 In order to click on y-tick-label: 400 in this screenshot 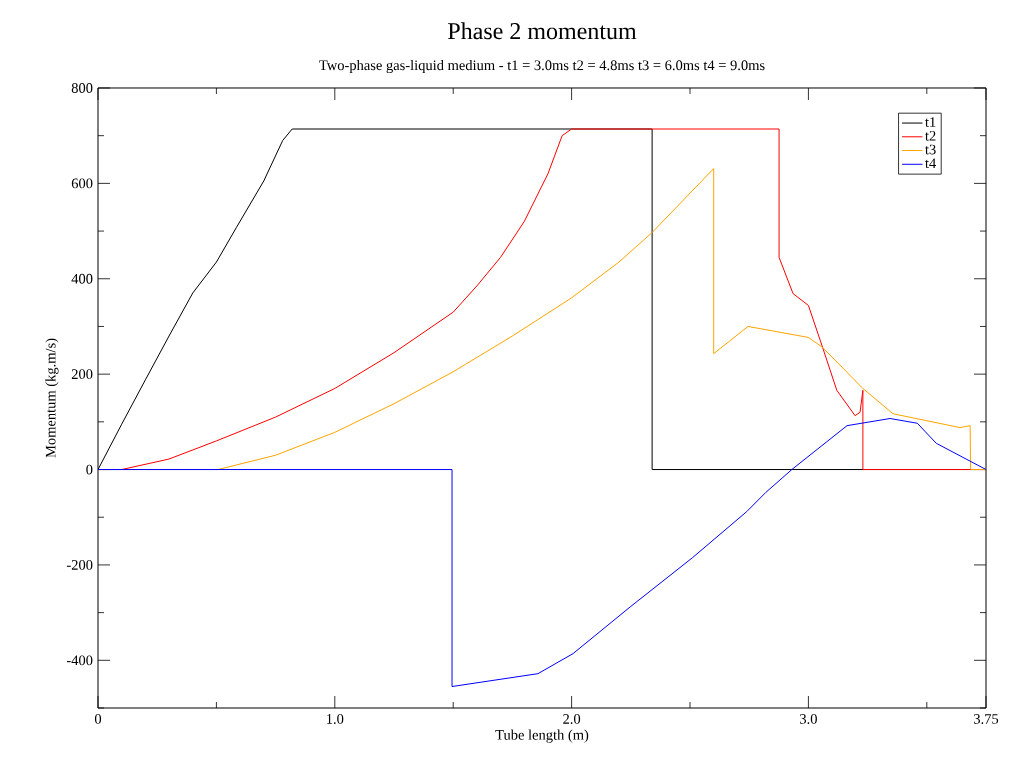, I will do `click(82, 278)`.